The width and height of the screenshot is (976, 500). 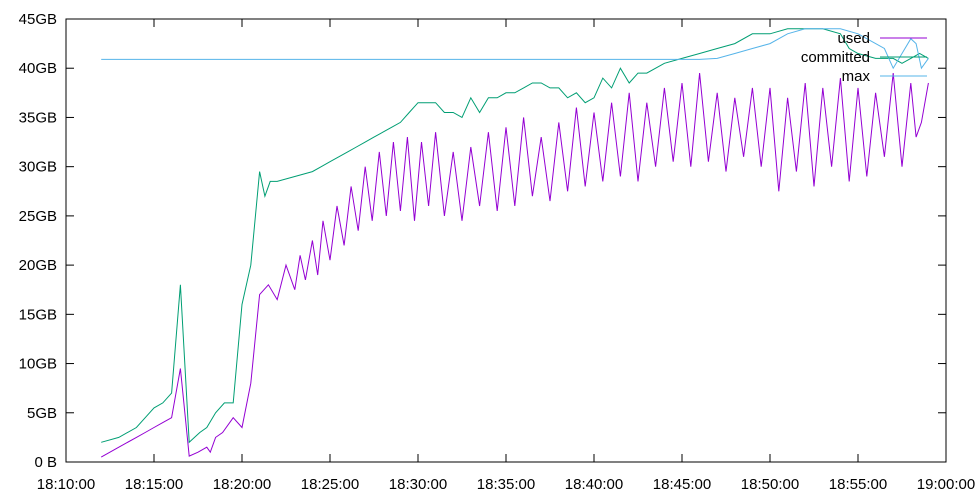 I want to click on x-tick-label: 18:35:00, so click(x=506, y=484).